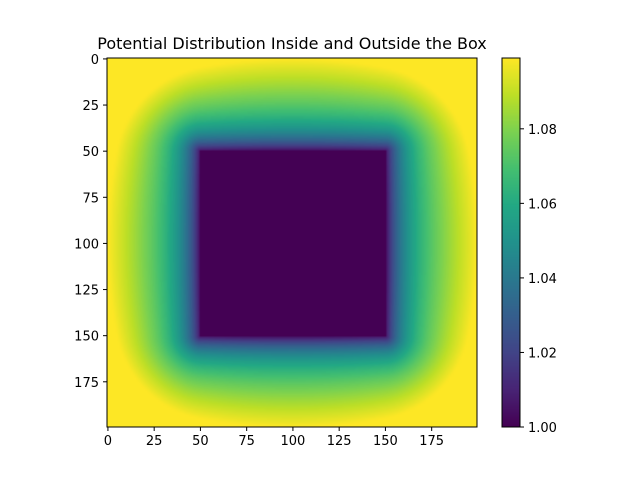  Describe the element at coordinates (90, 198) in the screenshot. I see `y-tick-label: 75` at that location.